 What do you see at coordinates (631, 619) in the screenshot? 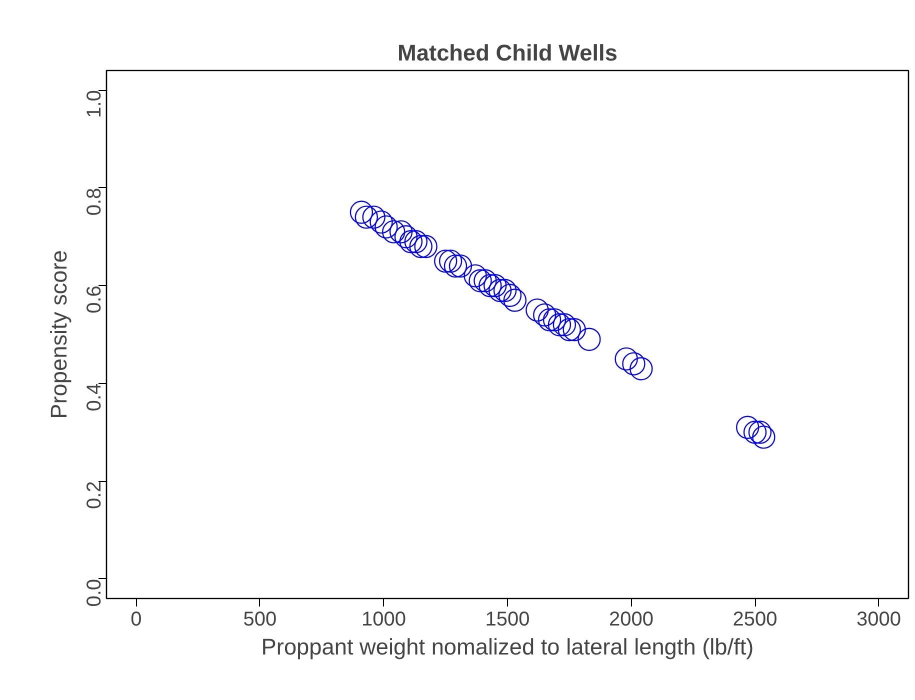
I see `x-tick-label: 2000` at bounding box center [631, 619].